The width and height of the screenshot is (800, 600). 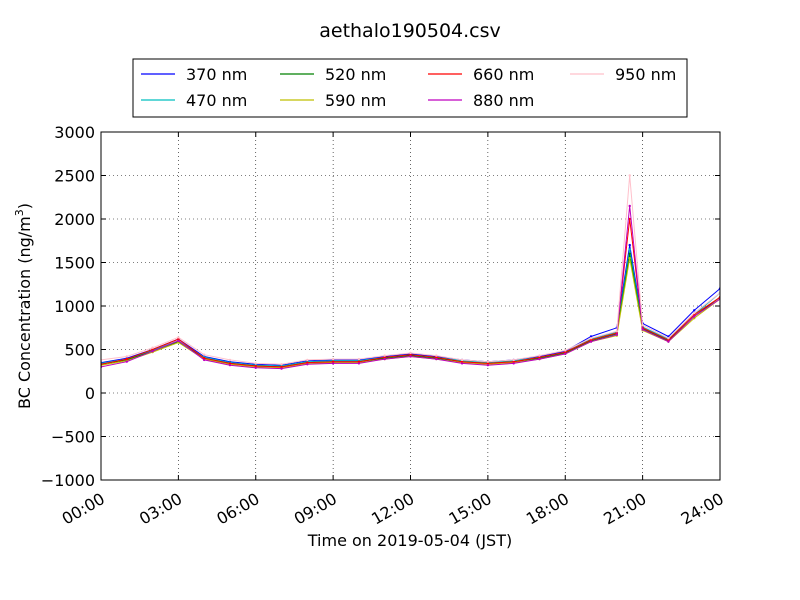 What do you see at coordinates (237, 509) in the screenshot?
I see `x-tick-label: 06:00` at bounding box center [237, 509].